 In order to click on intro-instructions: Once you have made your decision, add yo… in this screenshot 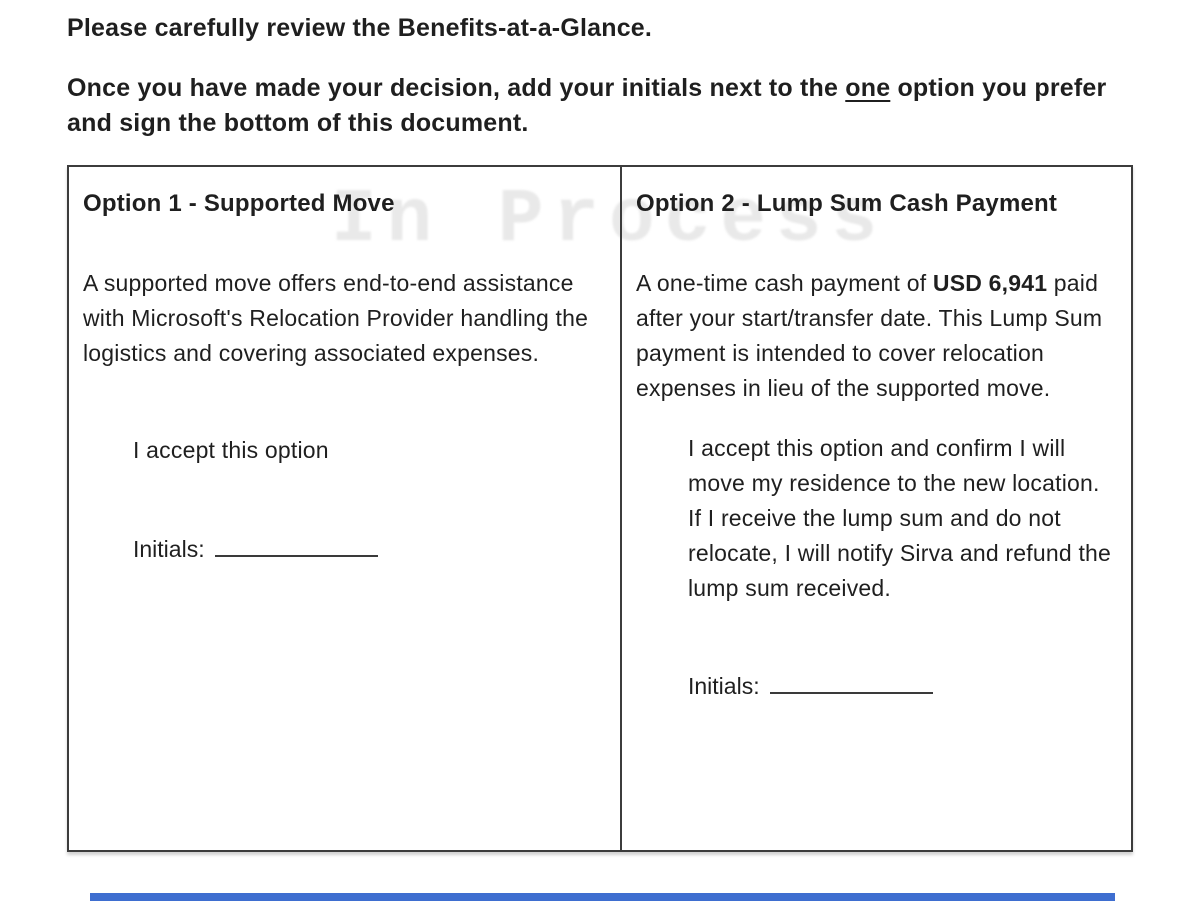, I will do `click(597, 106)`.